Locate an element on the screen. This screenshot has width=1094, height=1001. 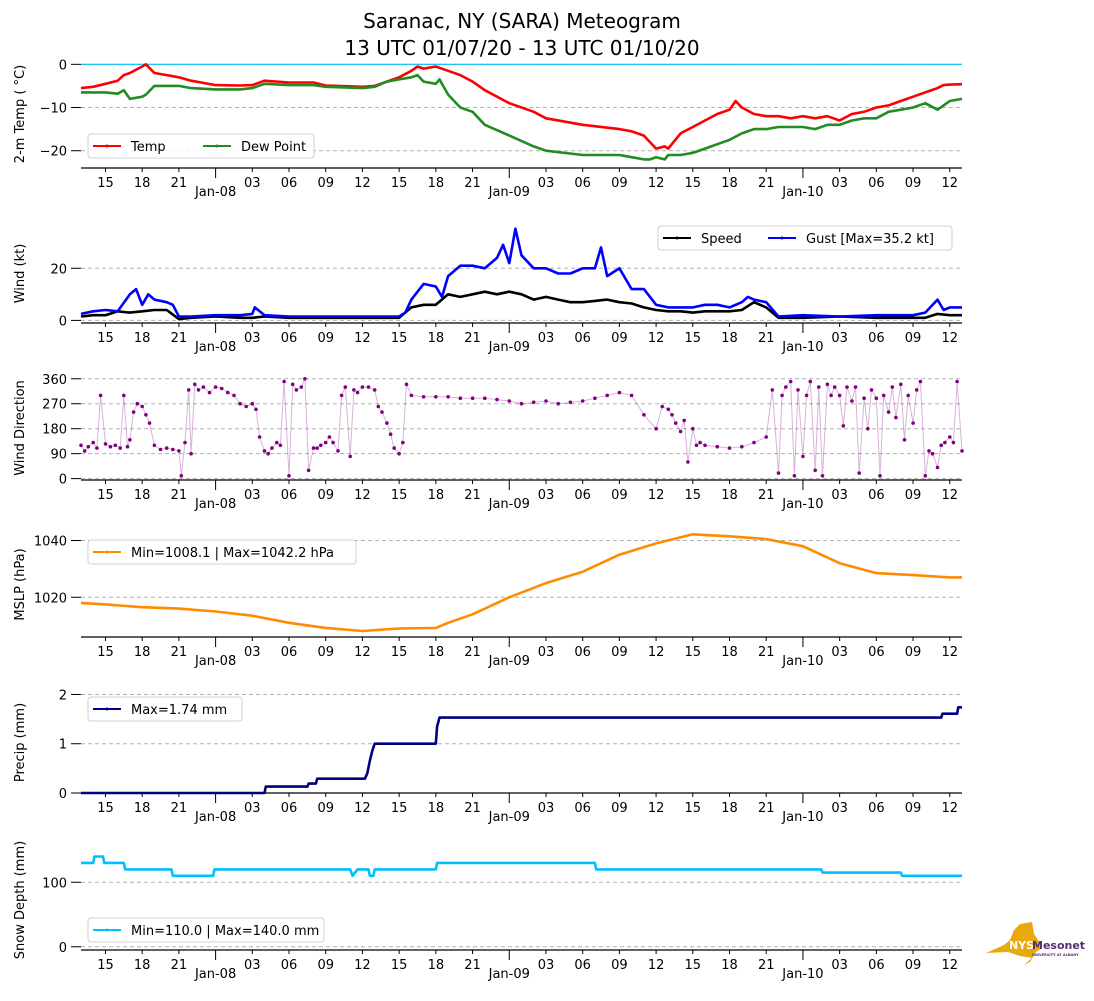
x-day-label: Jan-08 is located at coordinates (215, 661).